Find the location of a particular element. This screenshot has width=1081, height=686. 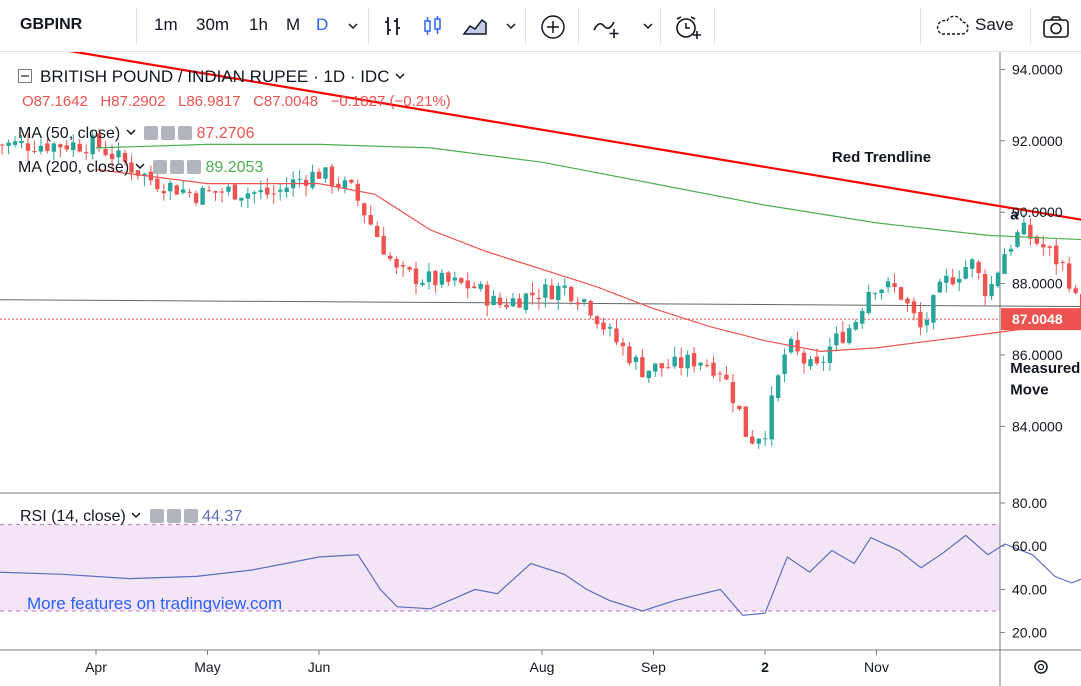

cloud-icon is located at coordinates (951, 26).